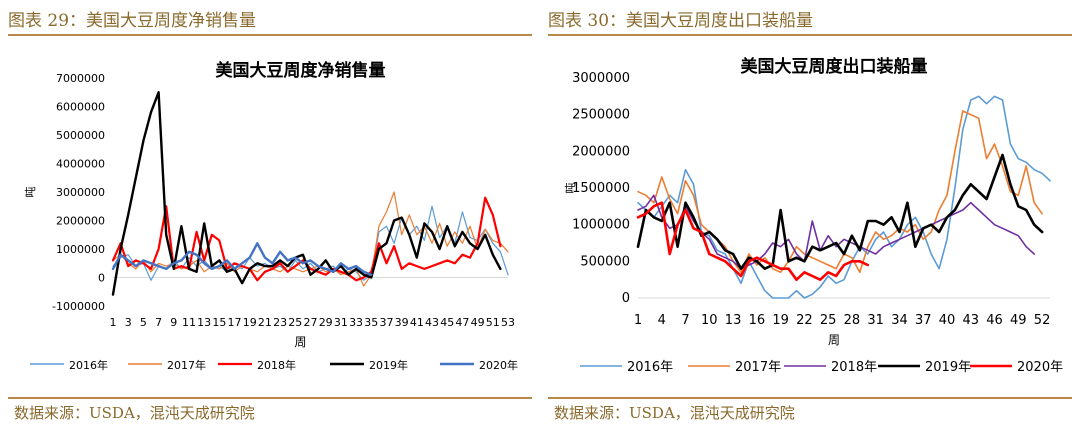 The width and height of the screenshot is (1080, 427). What do you see at coordinates (80, 107) in the screenshot?
I see `y-tick-label: 6000000` at bounding box center [80, 107].